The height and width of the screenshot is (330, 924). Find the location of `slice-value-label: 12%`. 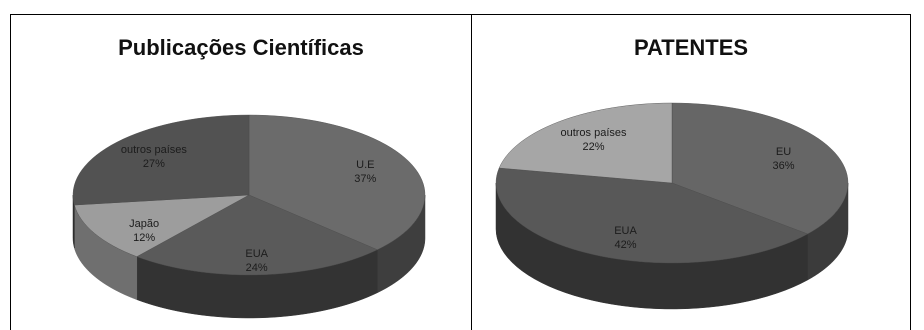

slice-value-label: 12% is located at coordinates (144, 238).